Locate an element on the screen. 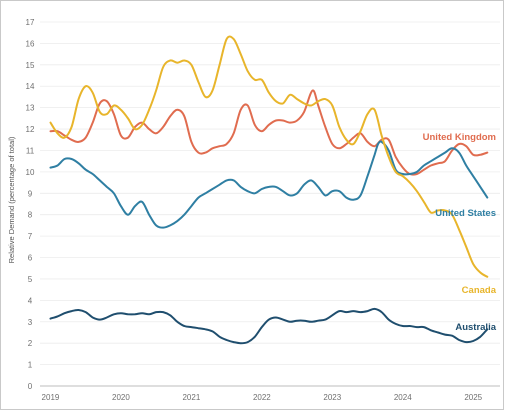 This screenshot has width=506, height=412. y-tick-label: 12 is located at coordinates (30, 129).